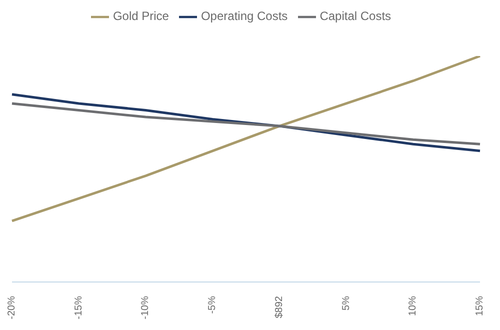 This screenshot has width=500, height=330. Describe the element at coordinates (480, 306) in the screenshot. I see `x-tick-label: 15%` at that location.